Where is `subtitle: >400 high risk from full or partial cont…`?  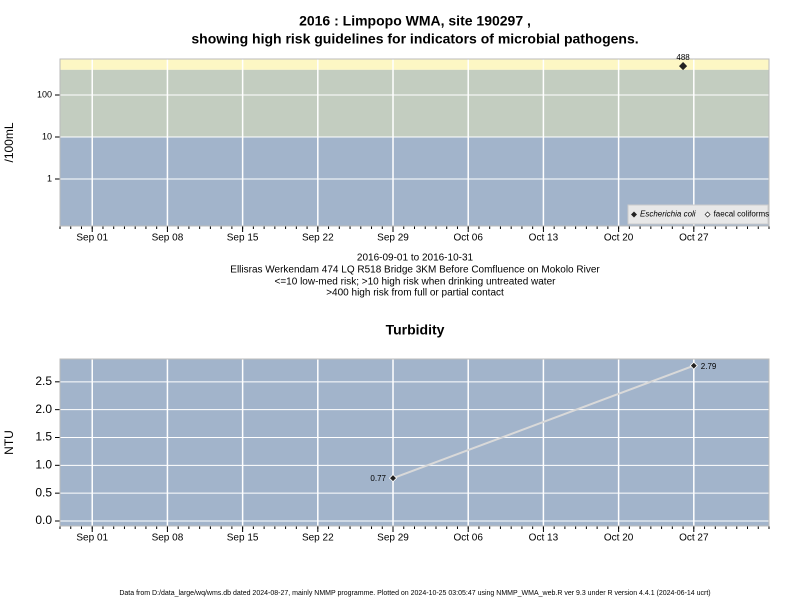
subtitle: >400 high risk from full or partial cont… is located at coordinates (415, 293).